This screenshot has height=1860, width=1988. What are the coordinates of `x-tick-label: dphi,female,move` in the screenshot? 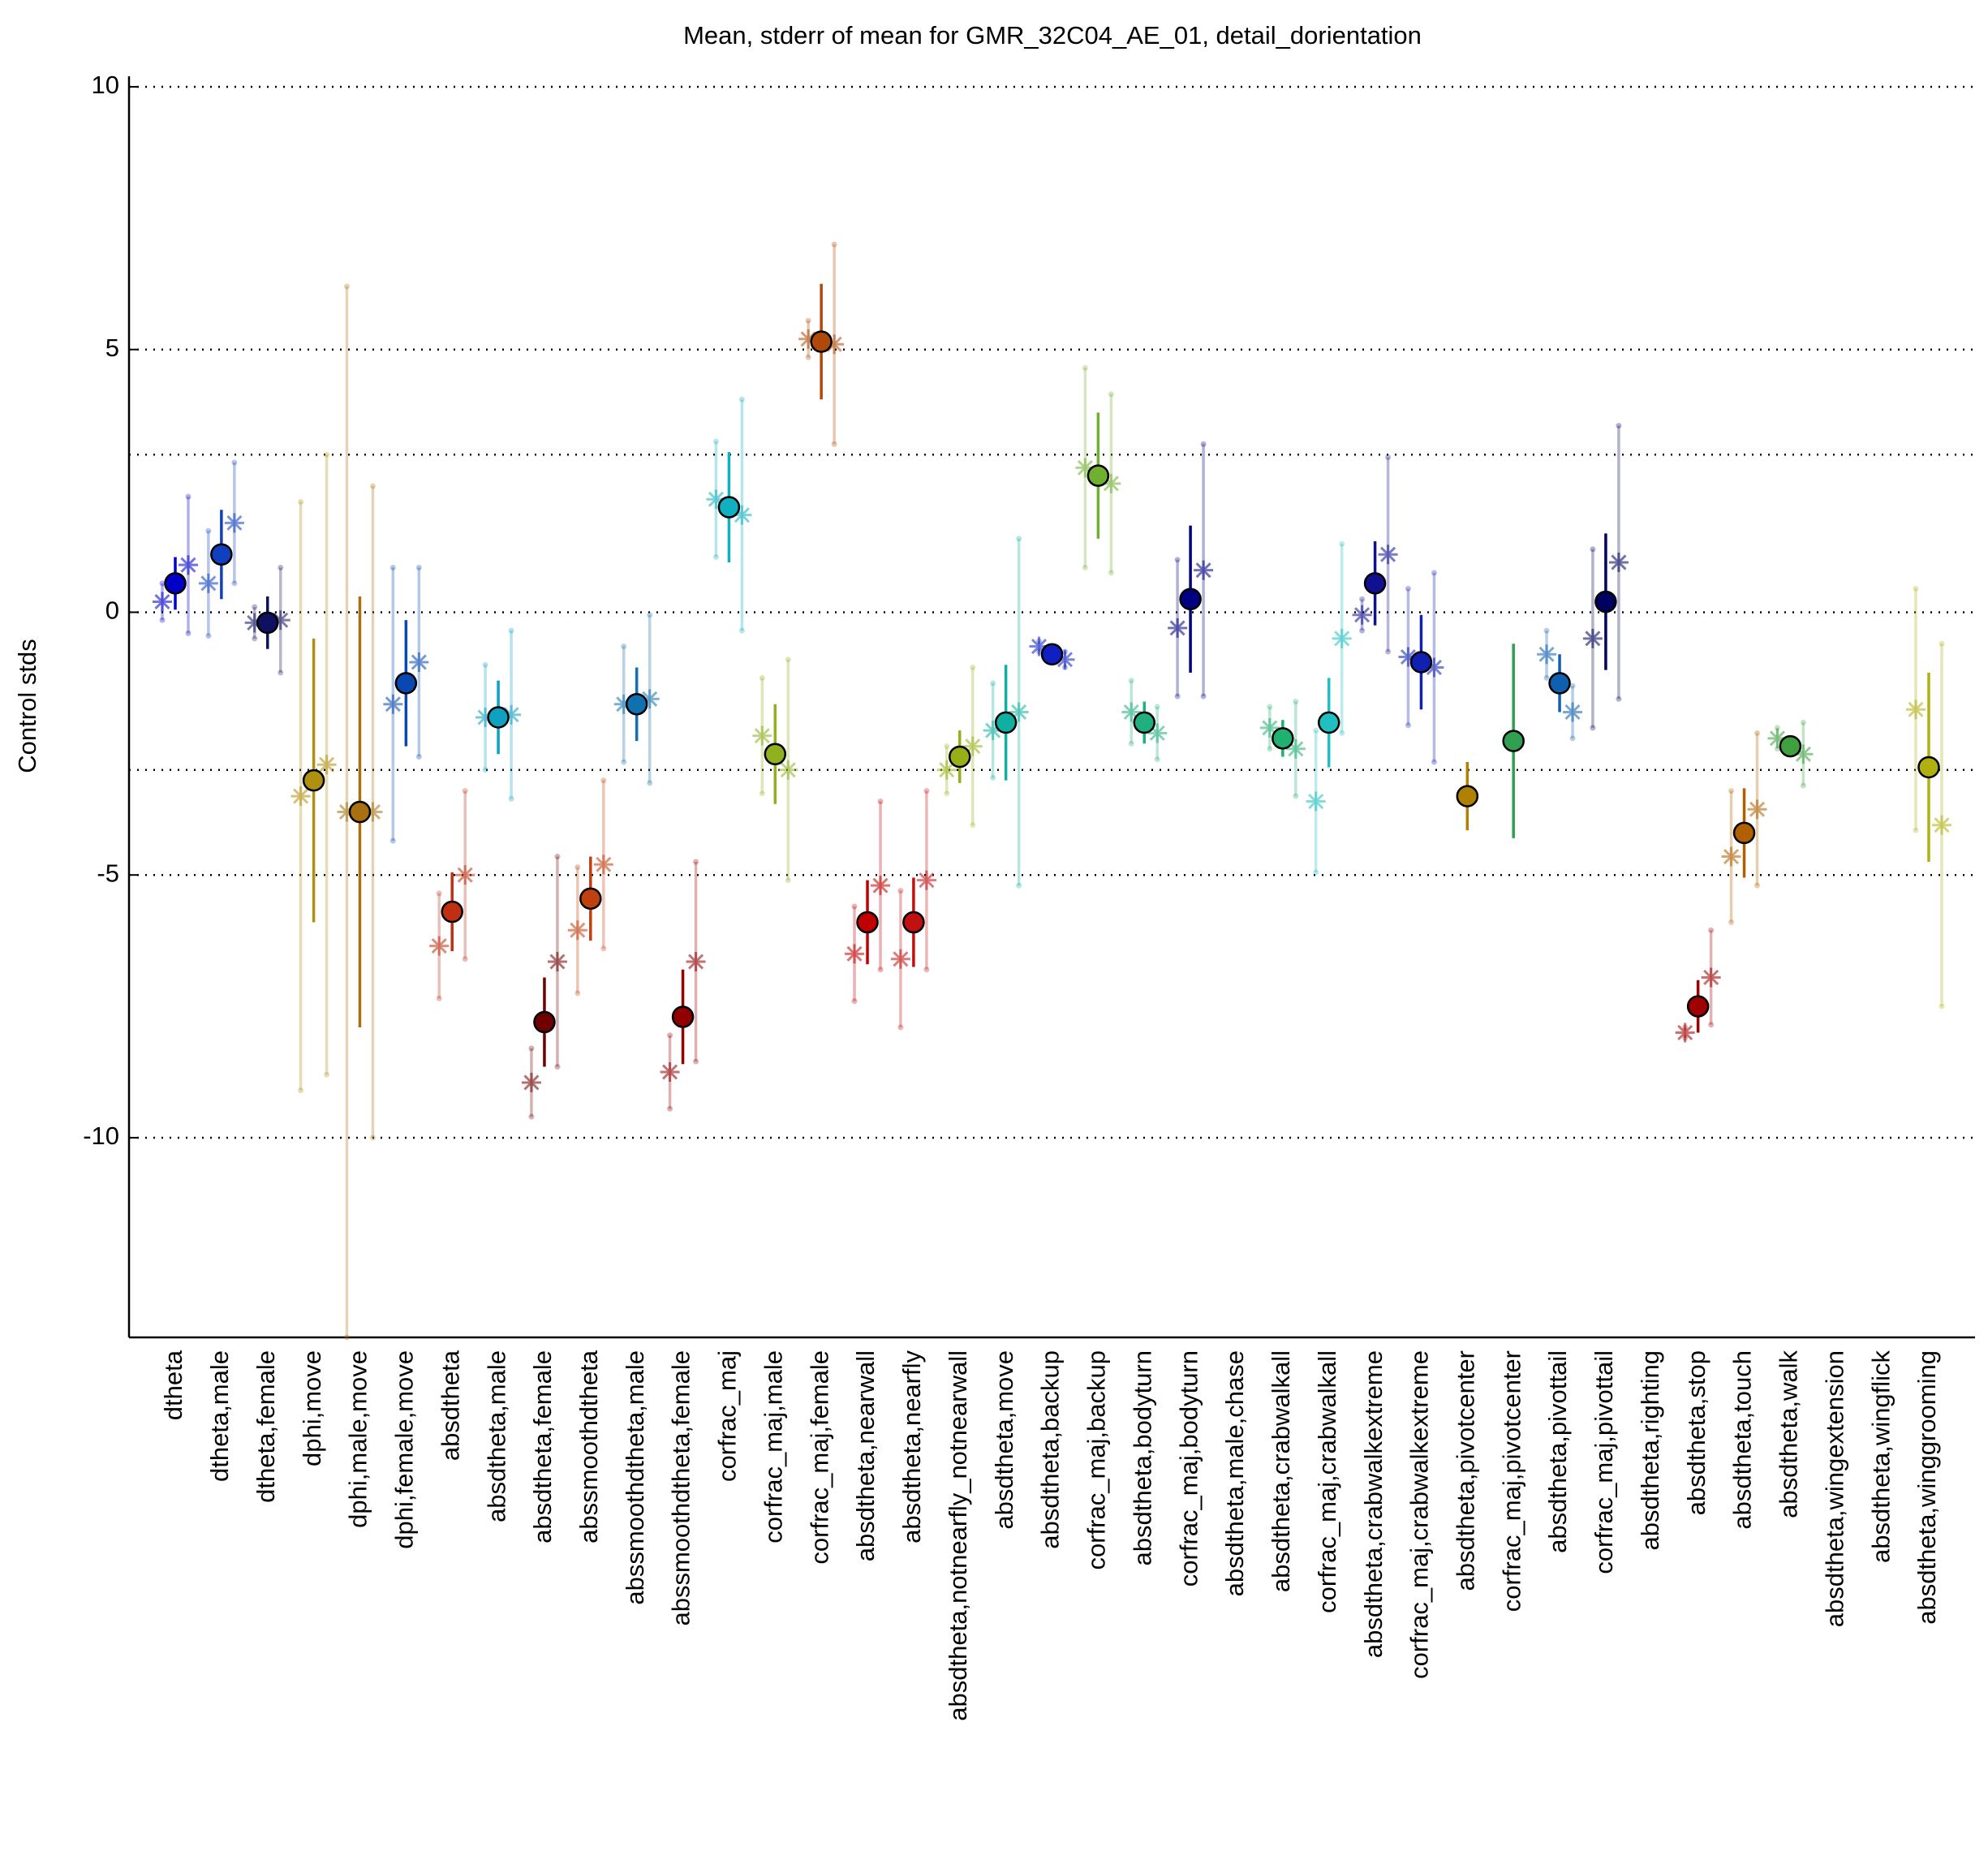 It's located at (404, 1449).